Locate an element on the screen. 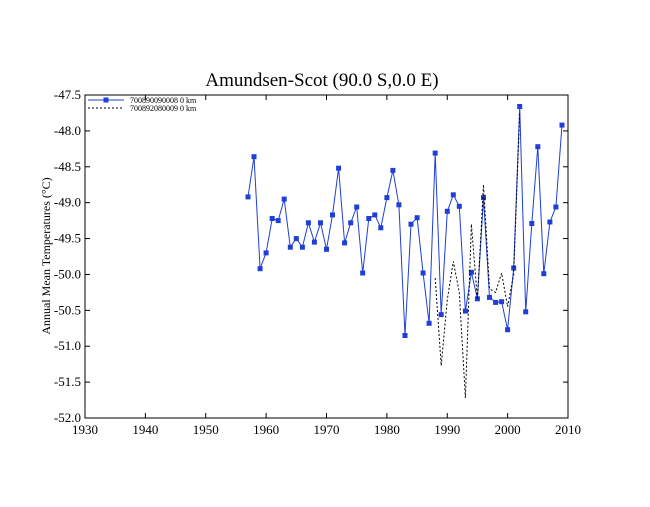  y-tick-label: -52.0 is located at coordinates (67, 417).